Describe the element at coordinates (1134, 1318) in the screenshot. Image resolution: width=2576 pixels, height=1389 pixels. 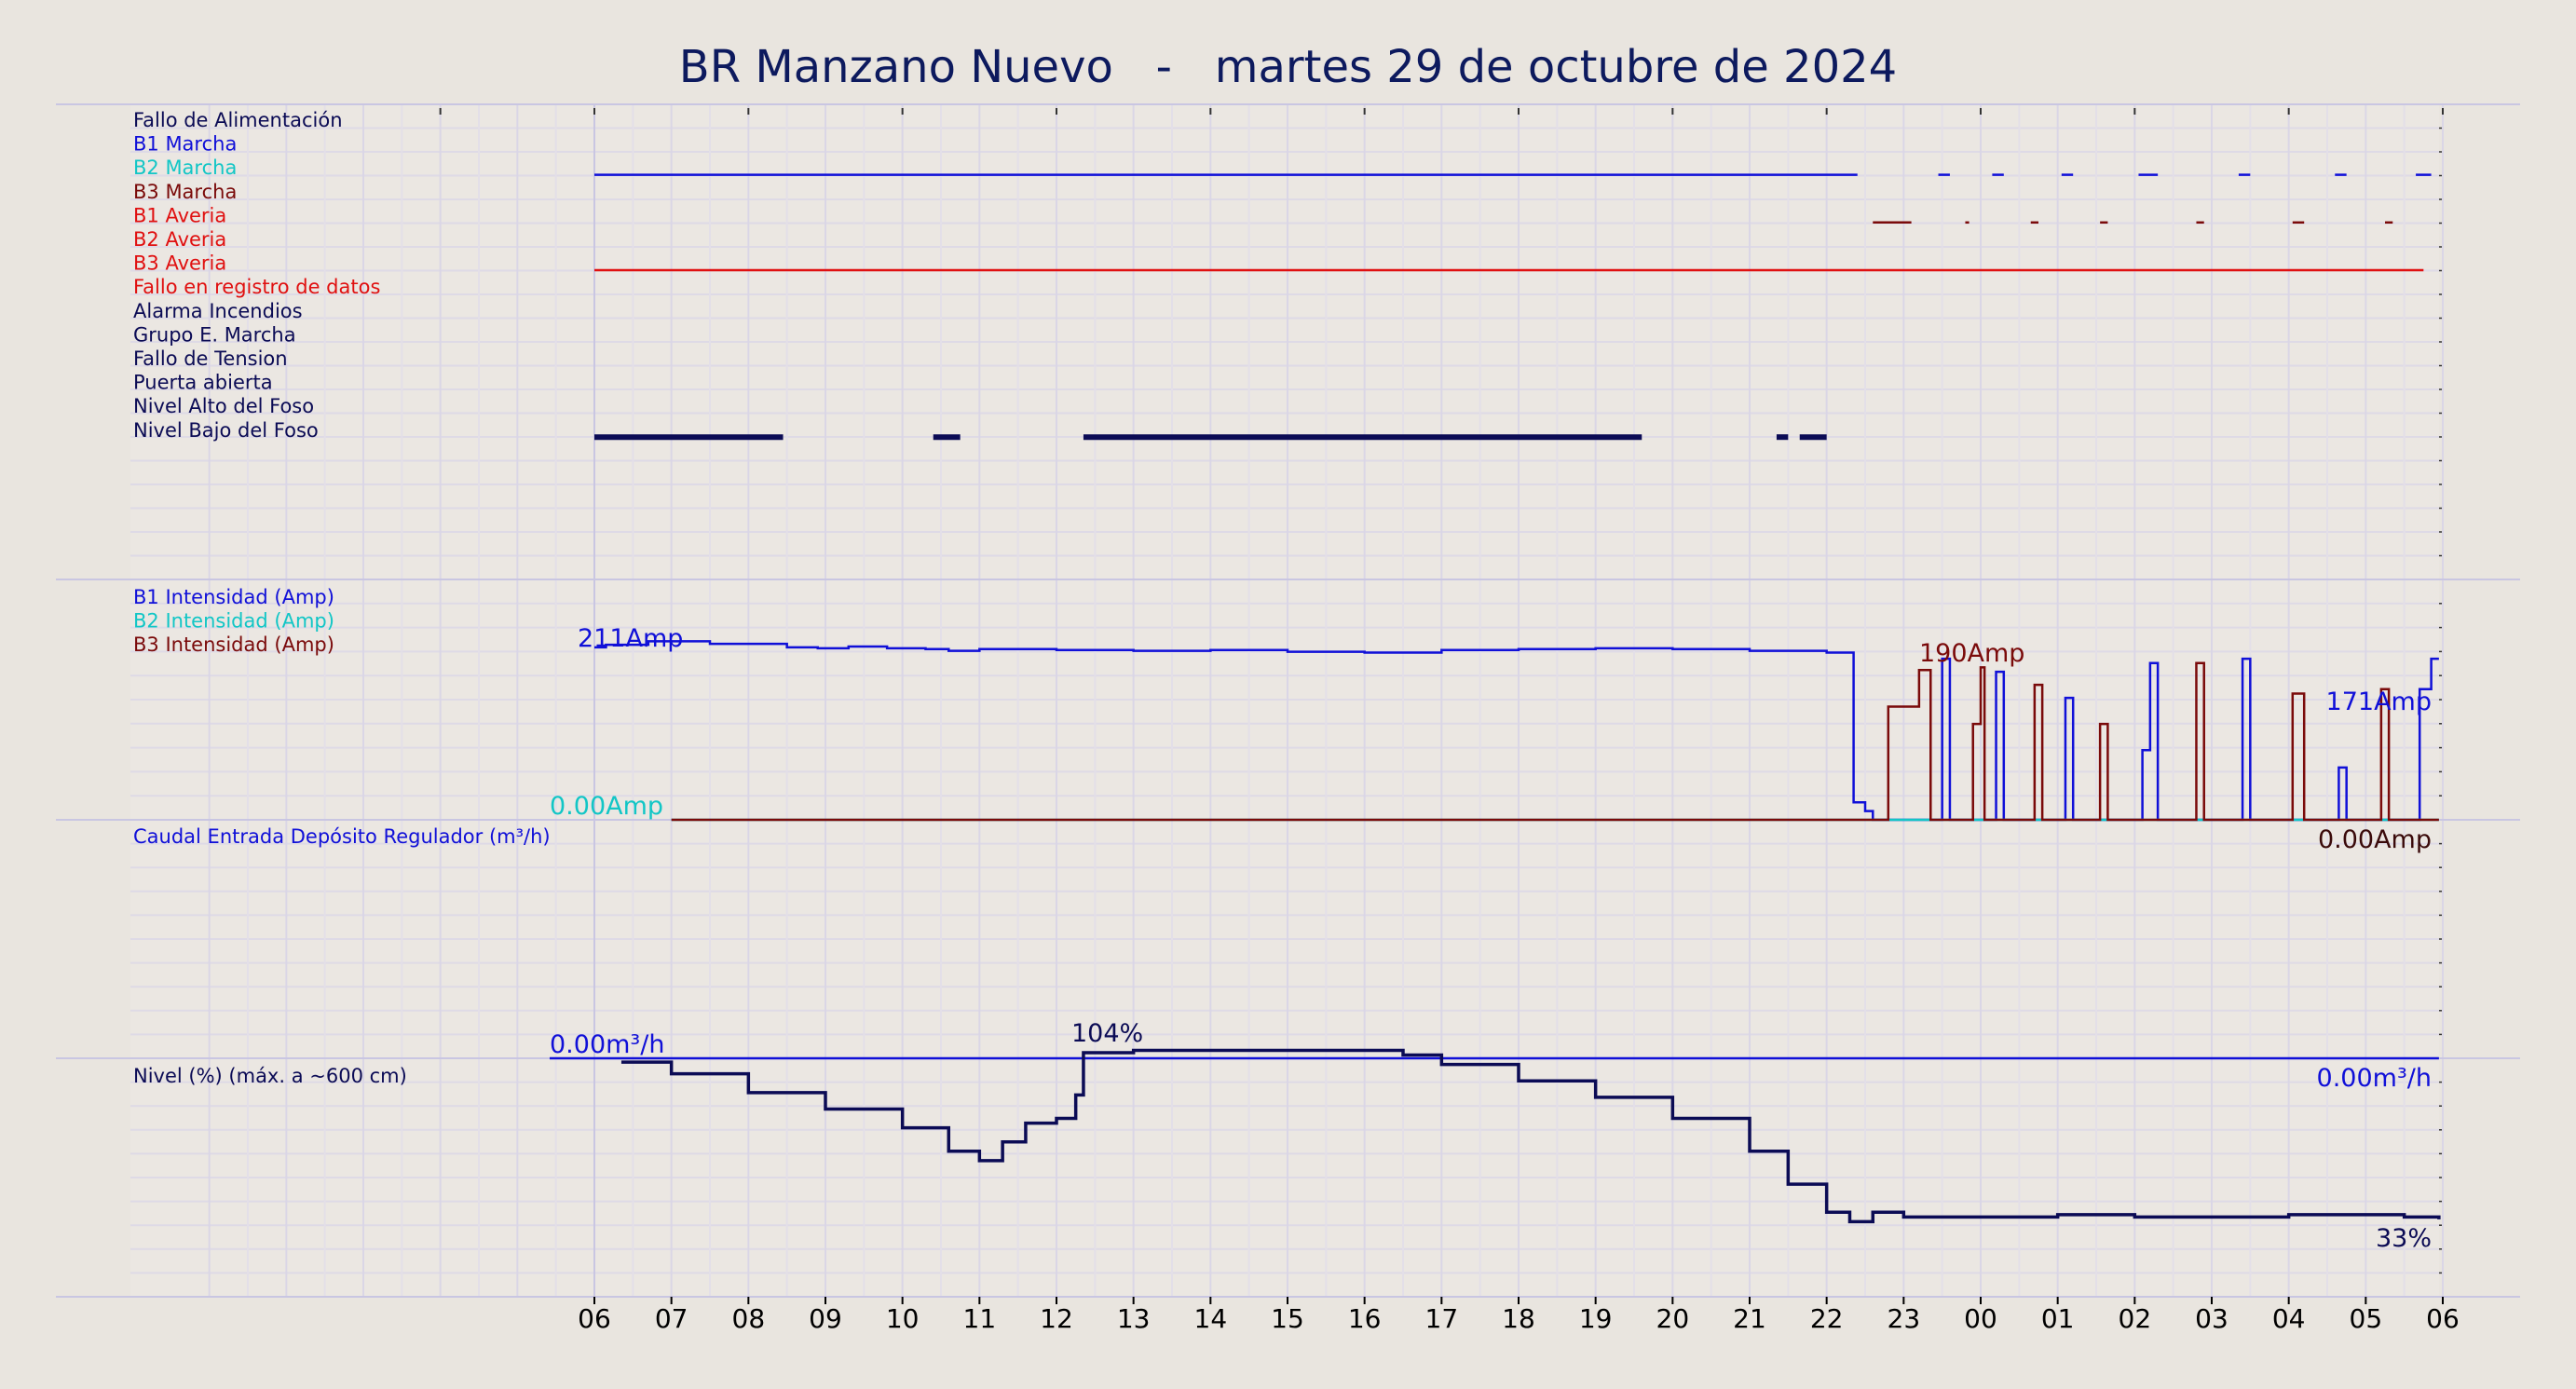
I see `x-tick-label: 13` at that location.